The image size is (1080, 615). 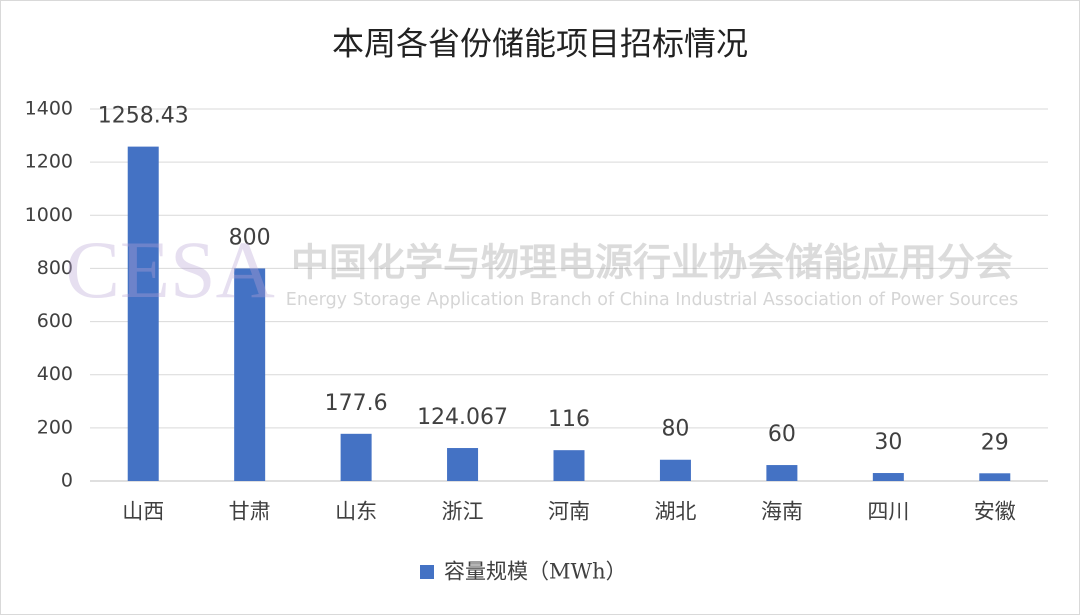 I want to click on value-label: 80, so click(x=675, y=429).